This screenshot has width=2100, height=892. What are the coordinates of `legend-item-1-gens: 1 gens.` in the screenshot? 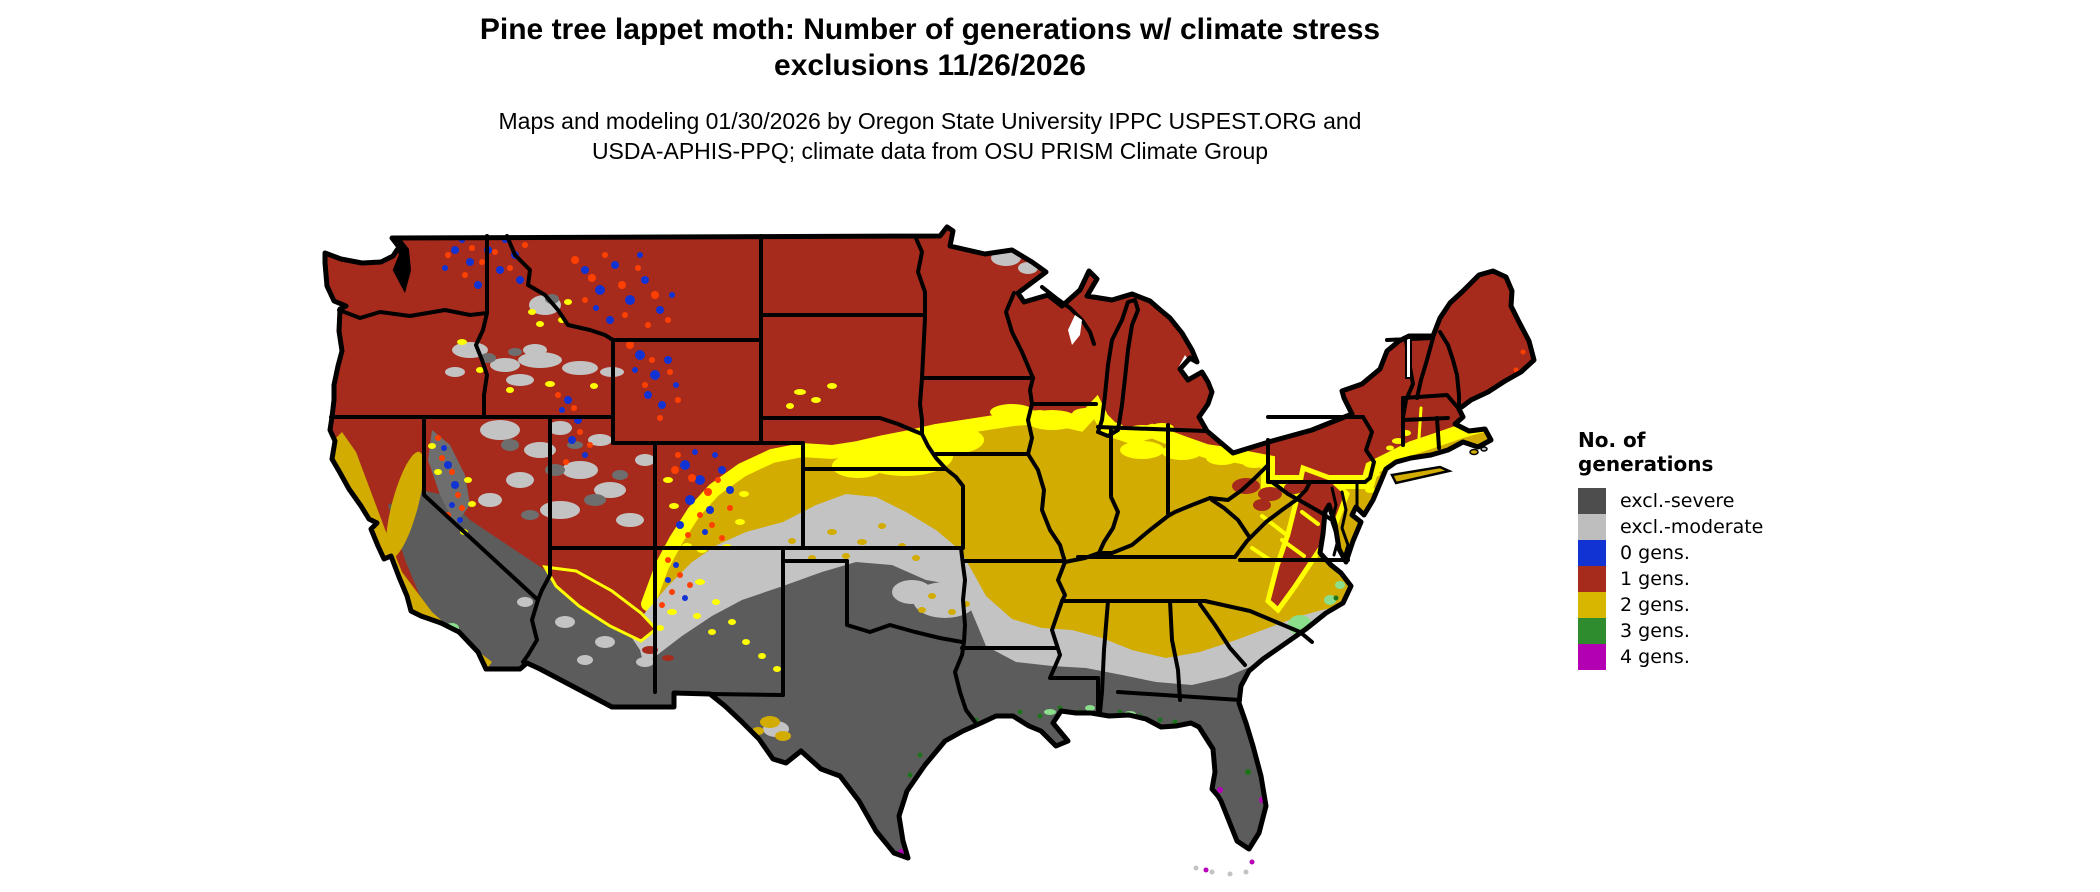 It's located at (1670, 579).